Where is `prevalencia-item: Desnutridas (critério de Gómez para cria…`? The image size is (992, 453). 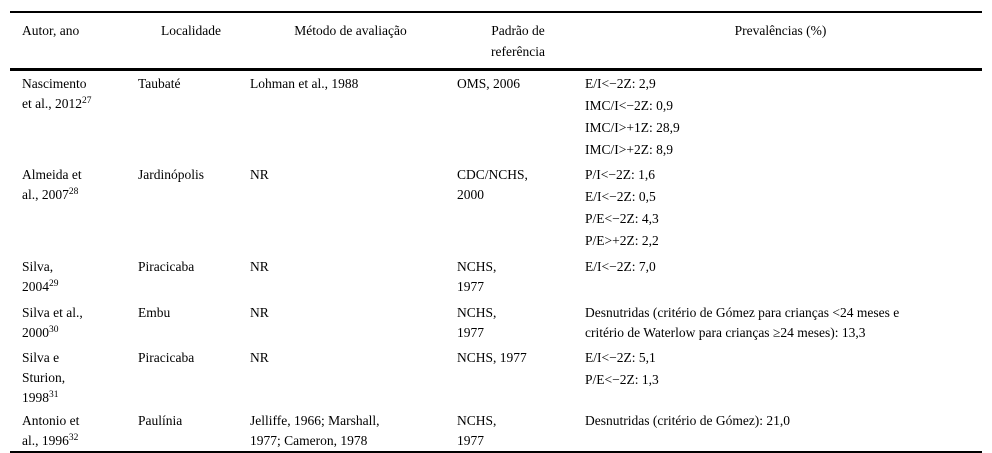
prevalencia-item: Desnutridas (critério de Gómez para cria… is located at coordinates (780, 323).